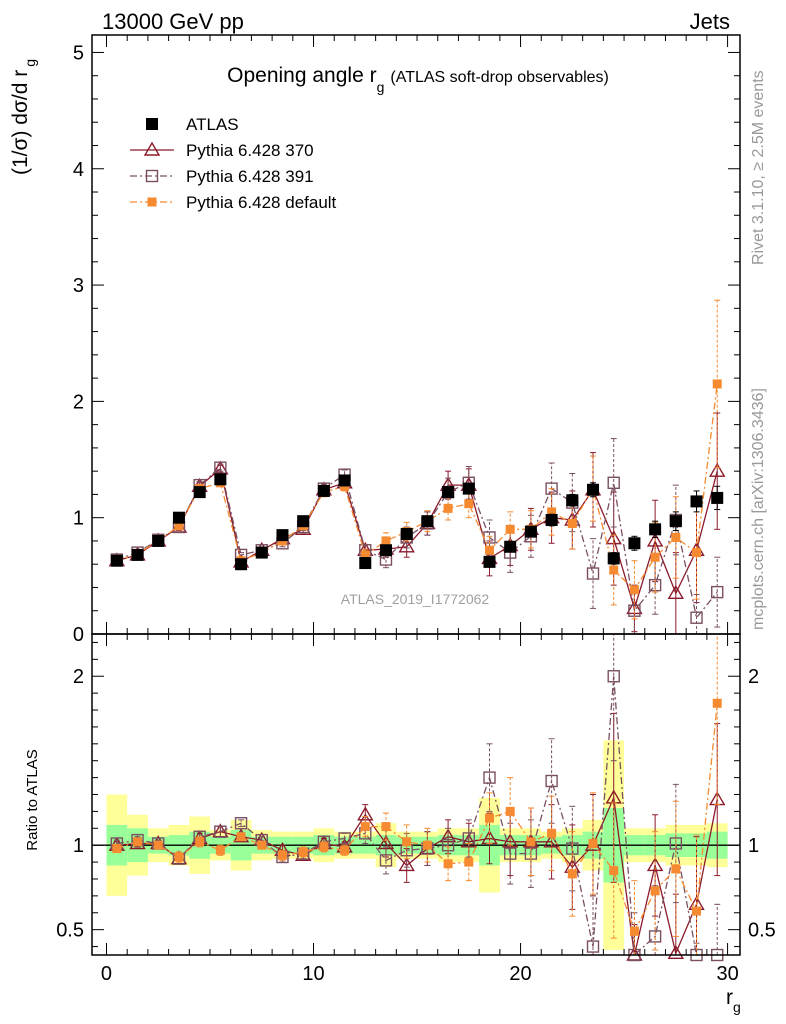 The width and height of the screenshot is (786, 1024). What do you see at coordinates (30, 63) in the screenshot?
I see `main-y-axis-label-subscript: g` at bounding box center [30, 63].